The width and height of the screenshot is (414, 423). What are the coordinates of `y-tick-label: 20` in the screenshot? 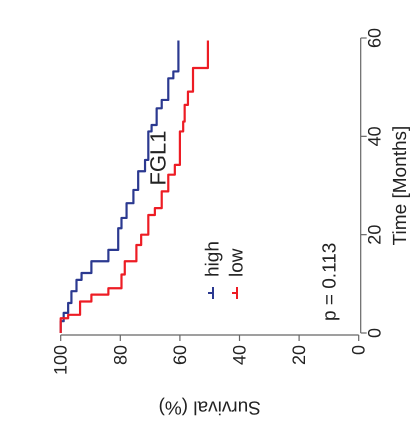 It's located at (374, 234).